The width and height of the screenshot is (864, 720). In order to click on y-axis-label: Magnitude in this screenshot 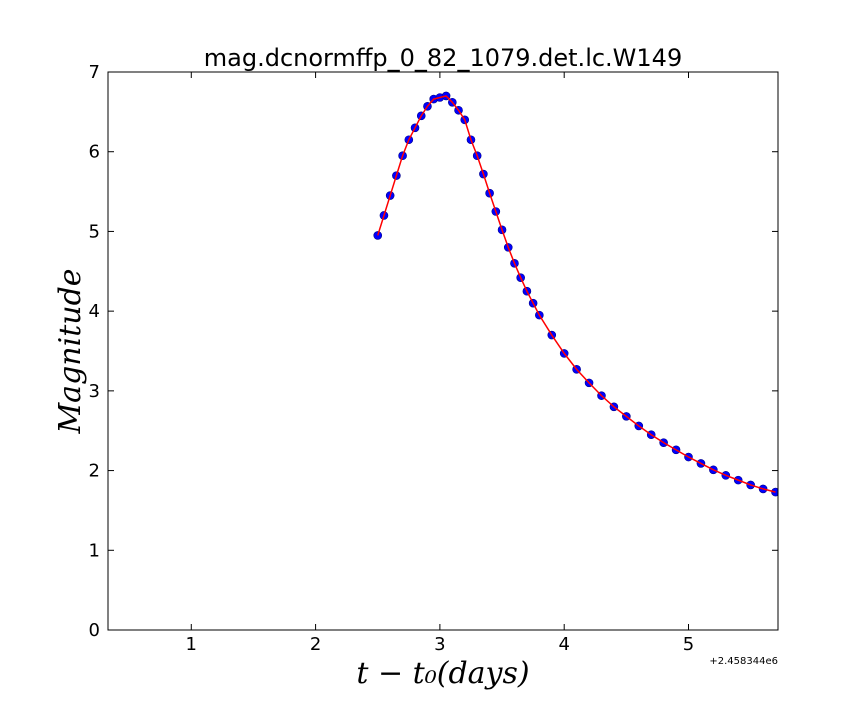, I will do `click(70, 351)`.